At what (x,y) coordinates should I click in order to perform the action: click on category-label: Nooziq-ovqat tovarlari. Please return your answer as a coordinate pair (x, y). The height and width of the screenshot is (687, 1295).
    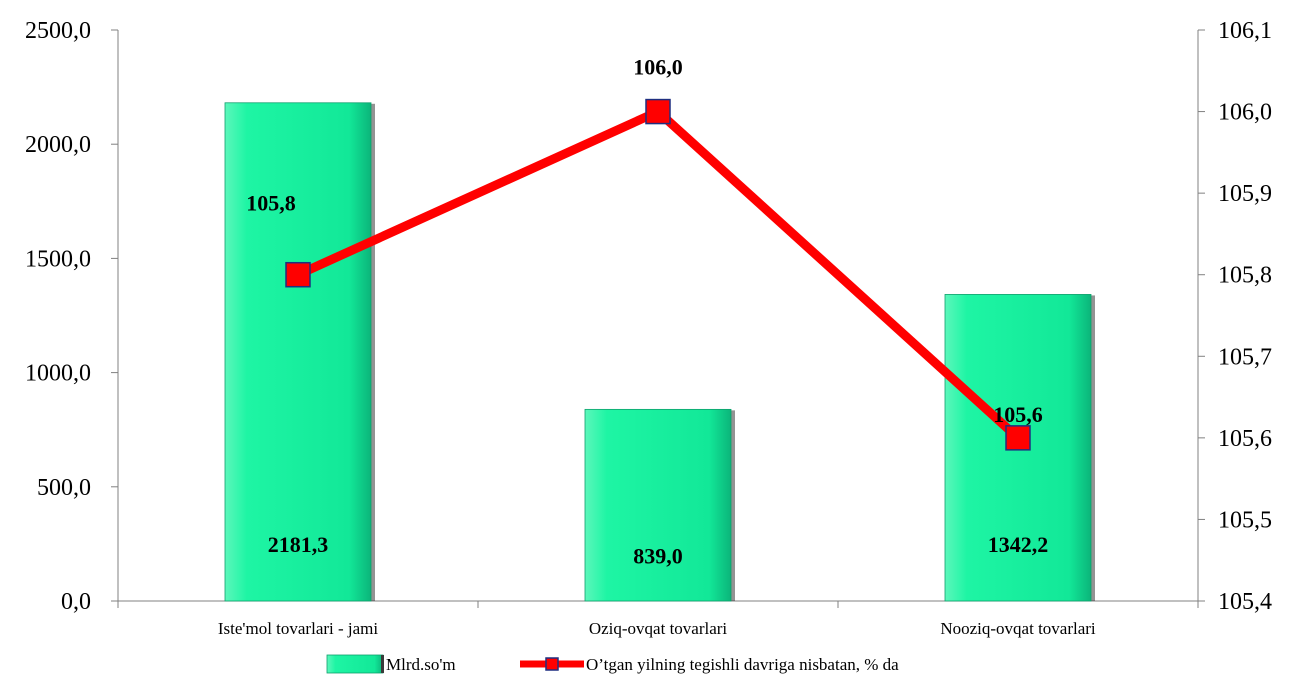
    Looking at the image, I should click on (1018, 628).